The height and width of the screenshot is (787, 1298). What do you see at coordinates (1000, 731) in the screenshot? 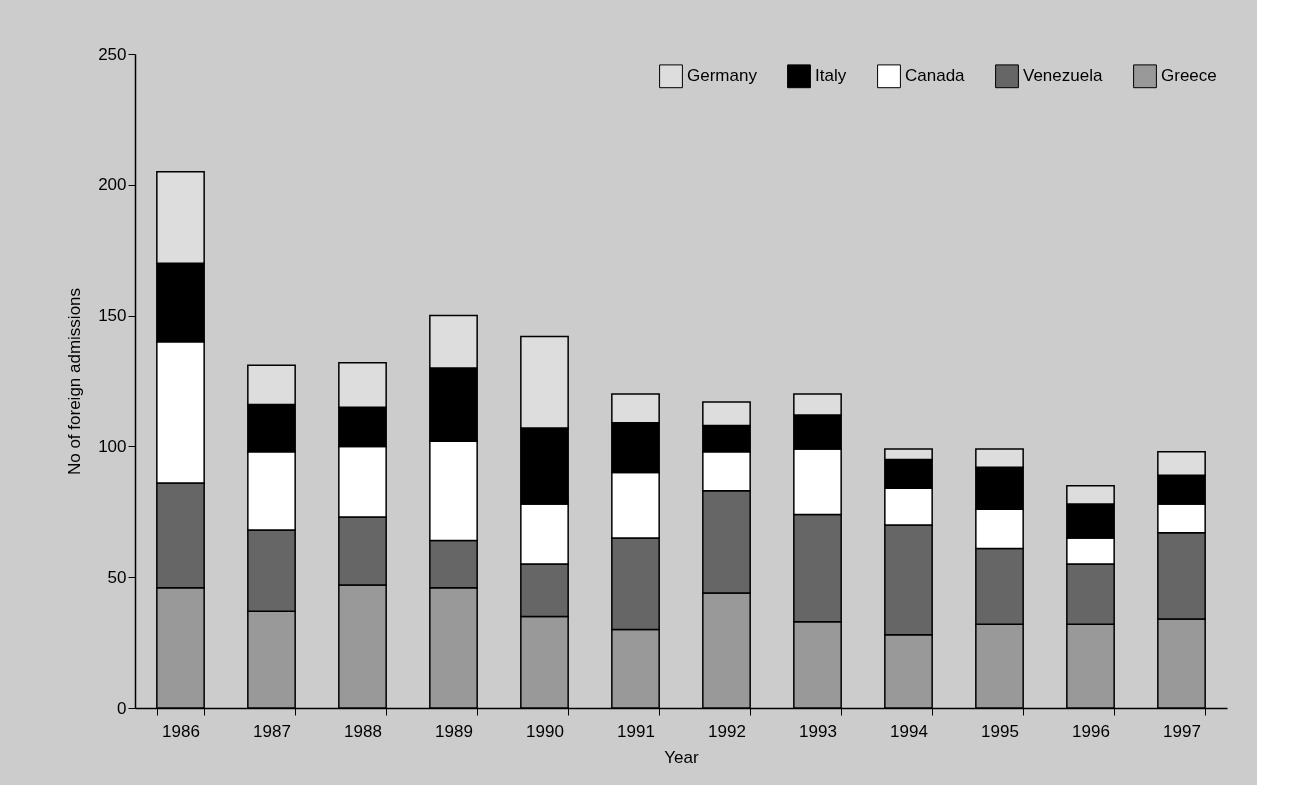
I see `x-tick-label: 1995` at bounding box center [1000, 731].